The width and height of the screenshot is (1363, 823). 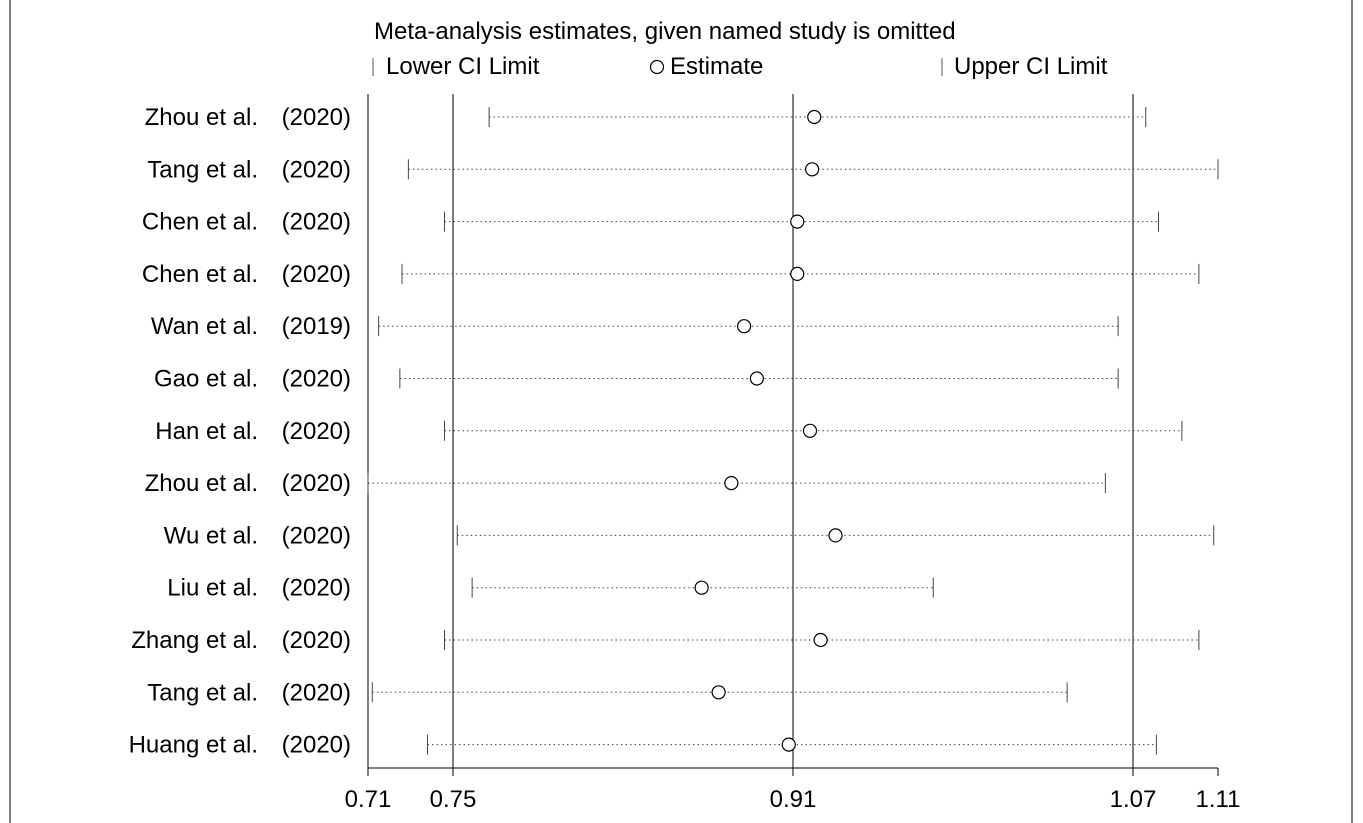 I want to click on study-year-label: (2019), so click(x=316, y=326).